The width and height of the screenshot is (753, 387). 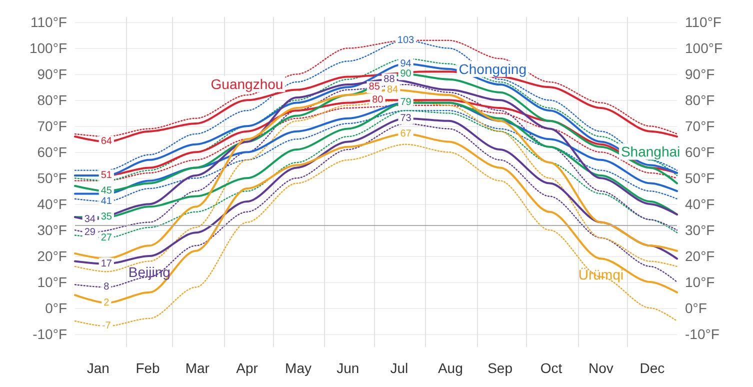 I want to click on y-tick-label: 80°F, so click(x=52, y=100).